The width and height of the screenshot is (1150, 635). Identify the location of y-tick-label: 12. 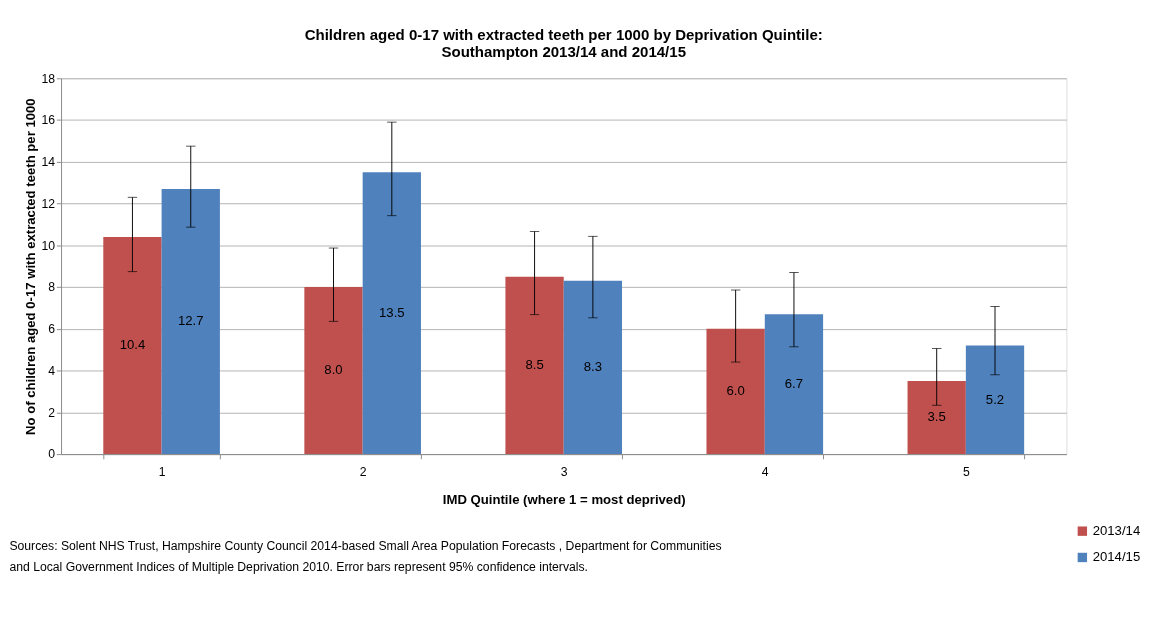
(48, 203).